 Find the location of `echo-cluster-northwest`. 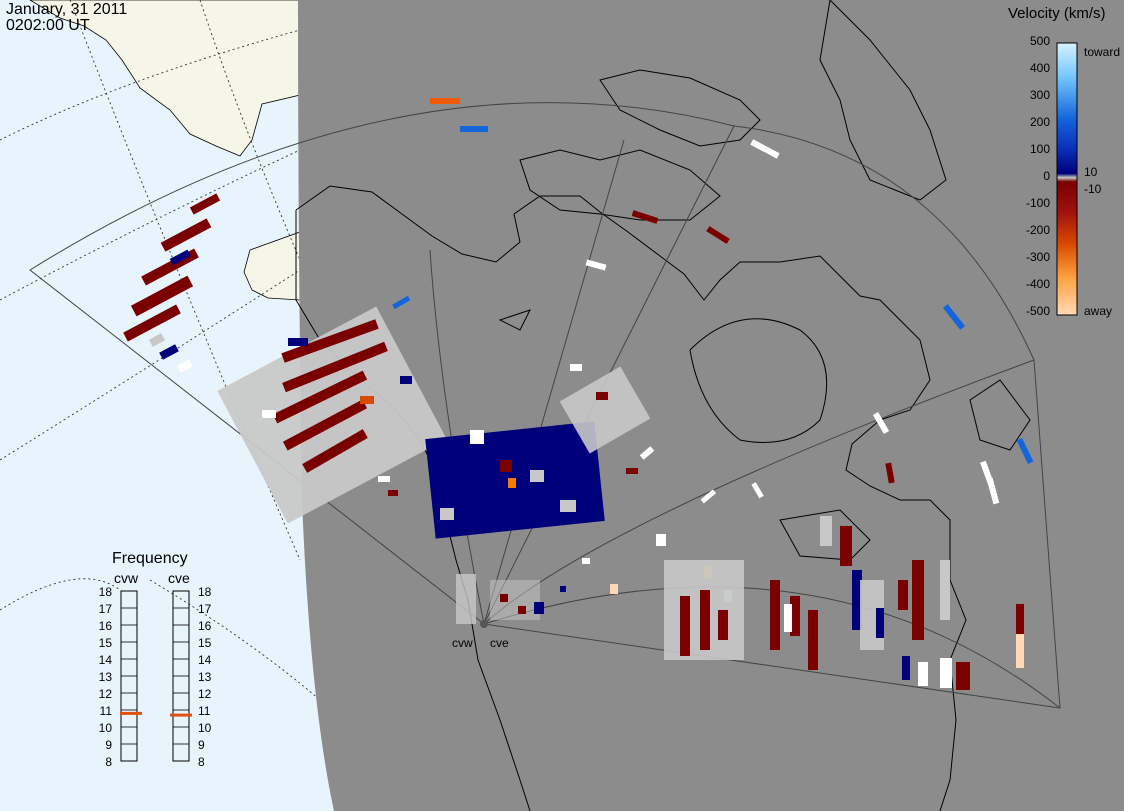

echo-cluster-northwest is located at coordinates (332, 415).